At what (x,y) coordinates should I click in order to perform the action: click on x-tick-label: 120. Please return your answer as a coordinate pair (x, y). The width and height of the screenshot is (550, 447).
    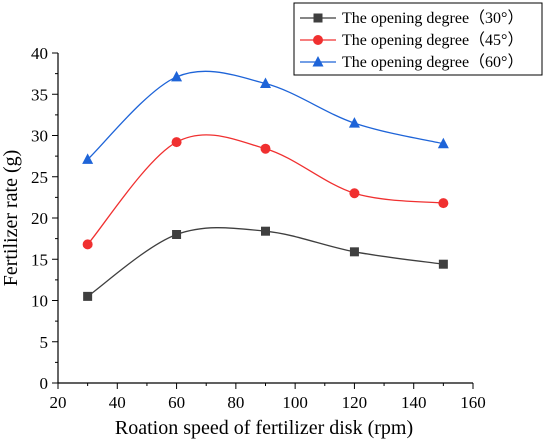
    Looking at the image, I should click on (355, 402).